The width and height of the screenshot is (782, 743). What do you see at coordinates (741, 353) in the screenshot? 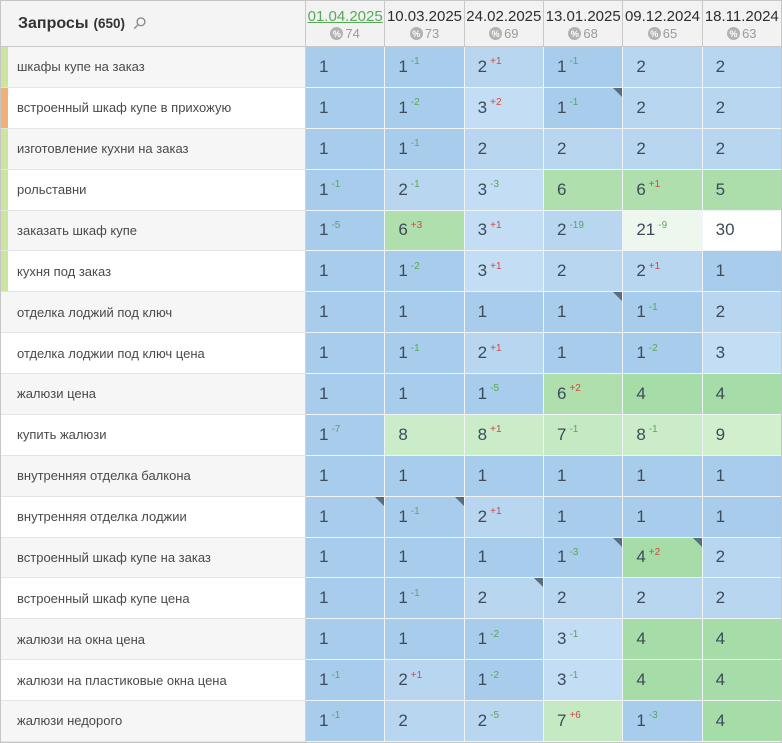
I see `position-cell: 3` at bounding box center [741, 353].